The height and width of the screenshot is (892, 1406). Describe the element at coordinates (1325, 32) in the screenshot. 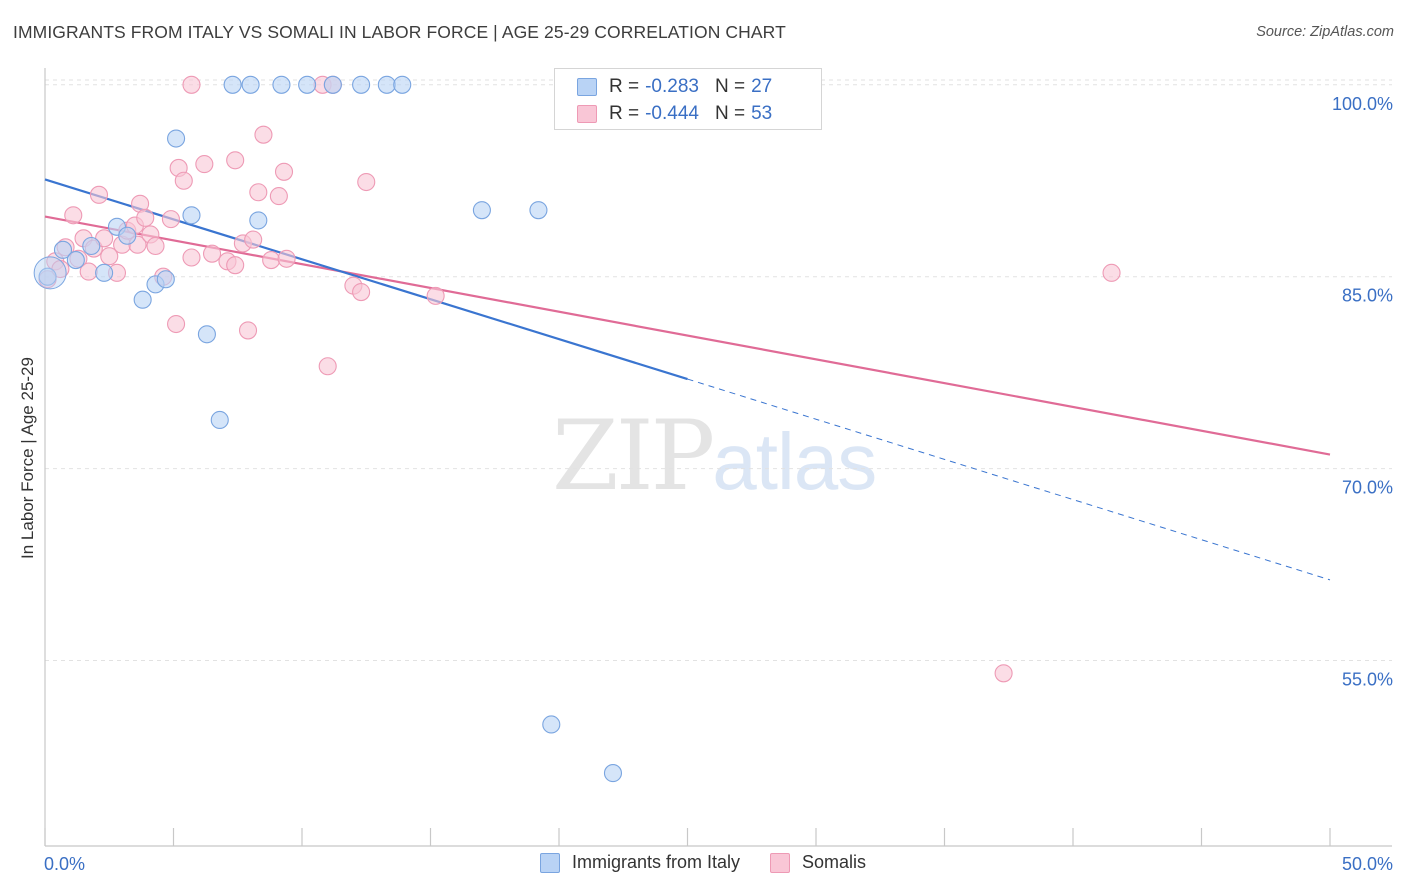

I see `source-credit: Source: ZipAtlas.com` at that location.